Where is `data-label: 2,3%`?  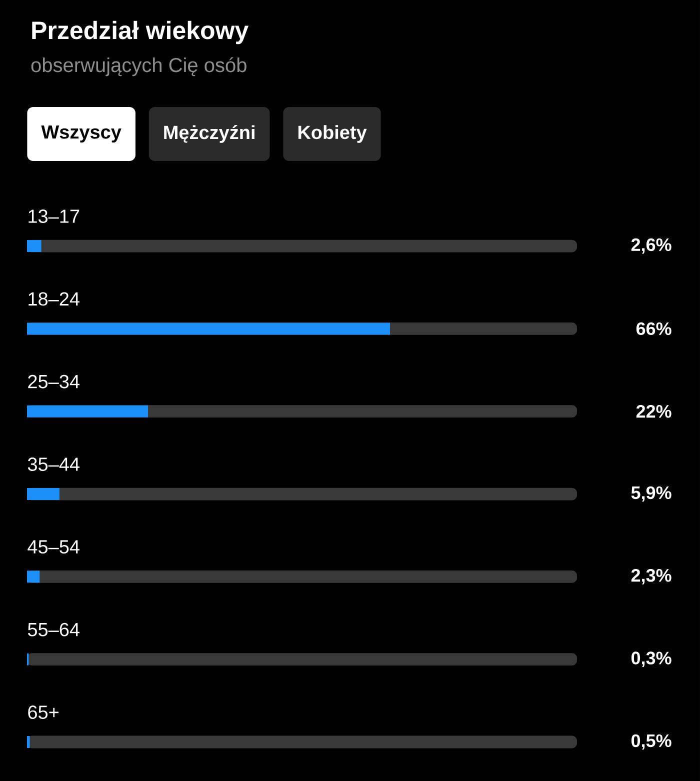
data-label: 2,3% is located at coordinates (651, 576).